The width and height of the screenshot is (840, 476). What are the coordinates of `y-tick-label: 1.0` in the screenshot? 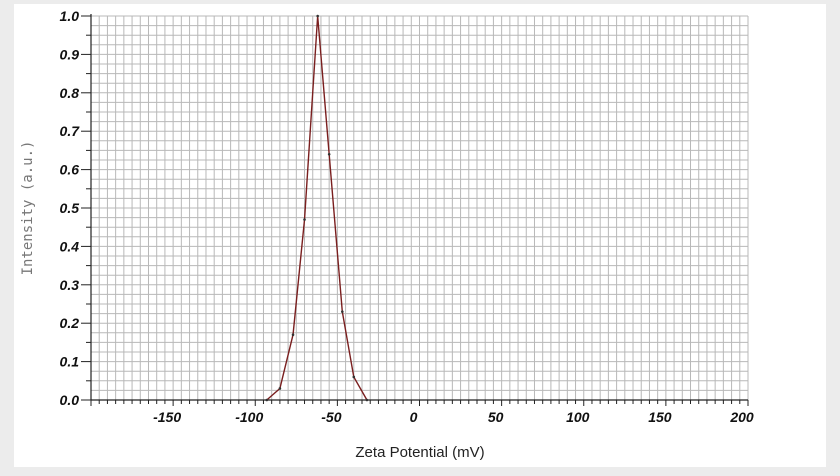 It's located at (70, 16).